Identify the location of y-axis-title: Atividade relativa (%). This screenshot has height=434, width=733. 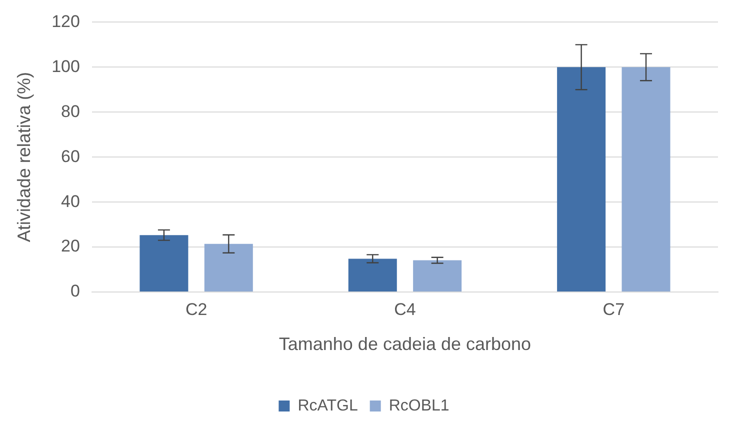
(24, 157).